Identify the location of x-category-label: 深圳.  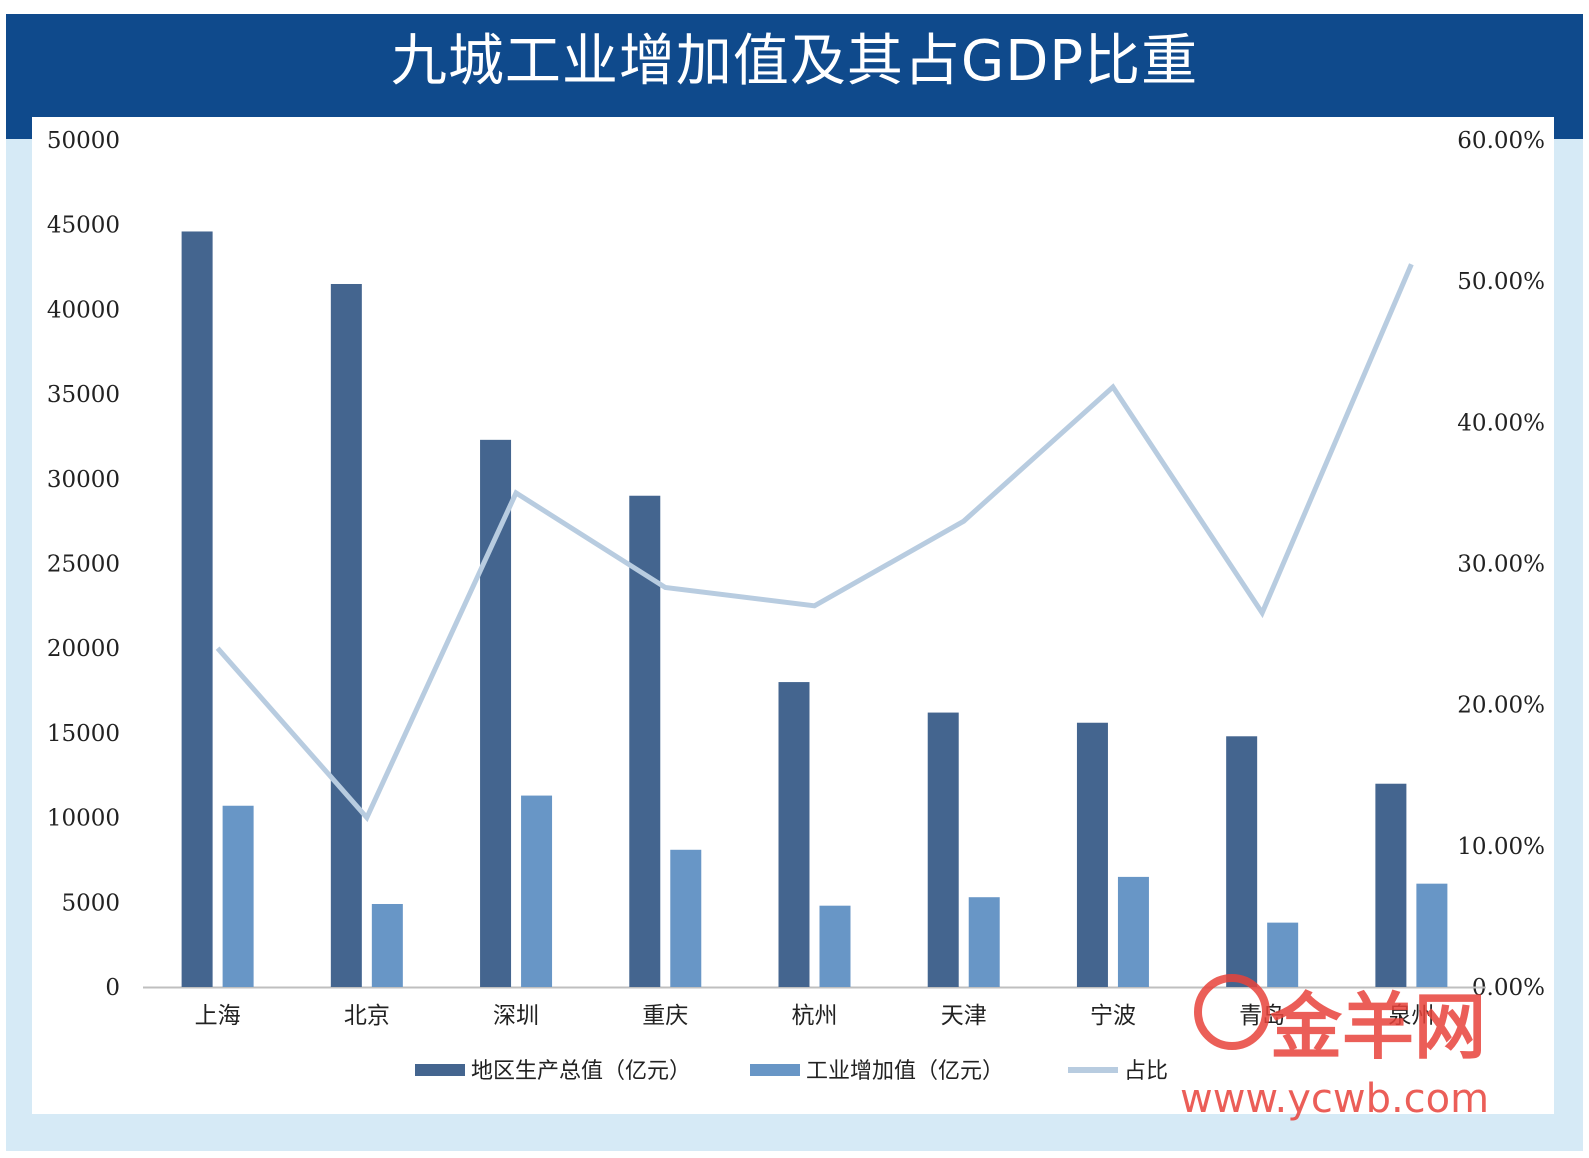
(516, 1016).